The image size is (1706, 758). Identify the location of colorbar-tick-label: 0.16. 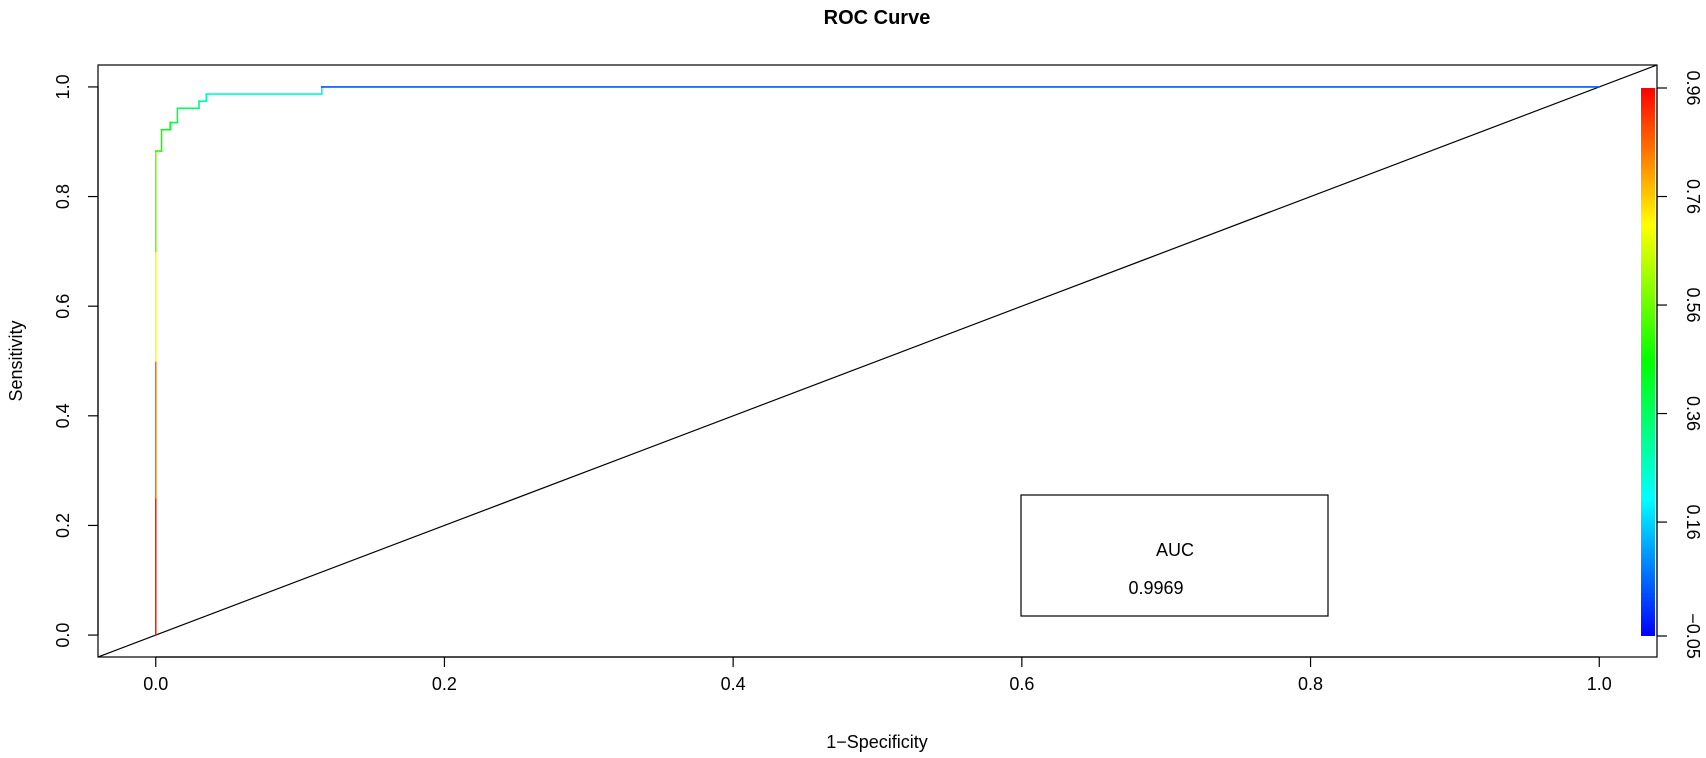
(1693, 522).